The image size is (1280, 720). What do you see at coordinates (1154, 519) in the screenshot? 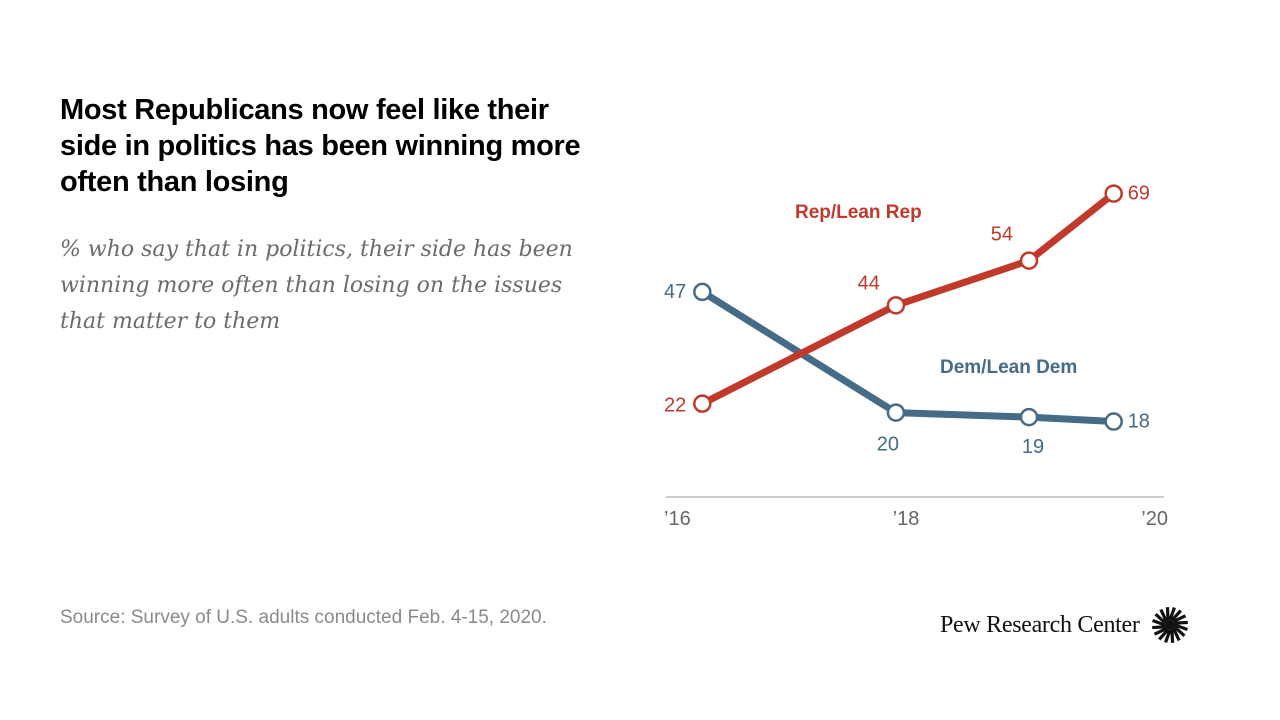
I see `x-tick-label: ’20` at bounding box center [1154, 519].